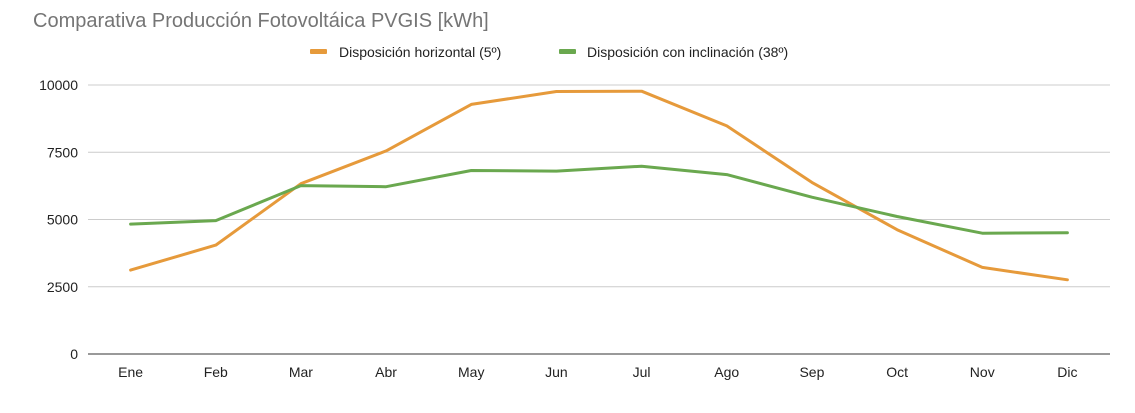  I want to click on x-tick-label: May, so click(471, 372).